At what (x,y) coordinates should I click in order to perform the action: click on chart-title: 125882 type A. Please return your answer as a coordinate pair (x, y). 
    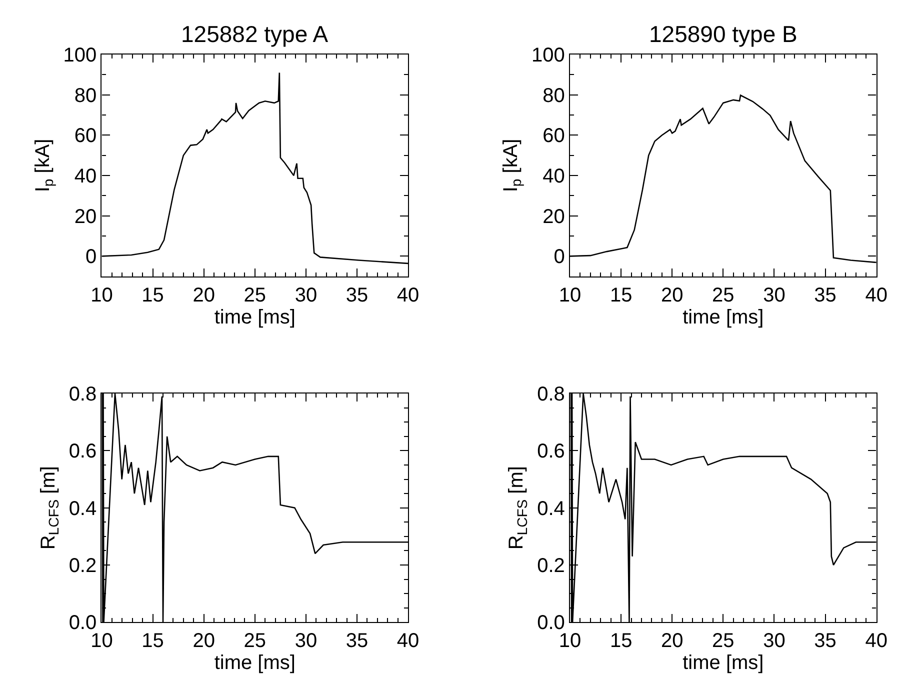
    Looking at the image, I should click on (255, 34).